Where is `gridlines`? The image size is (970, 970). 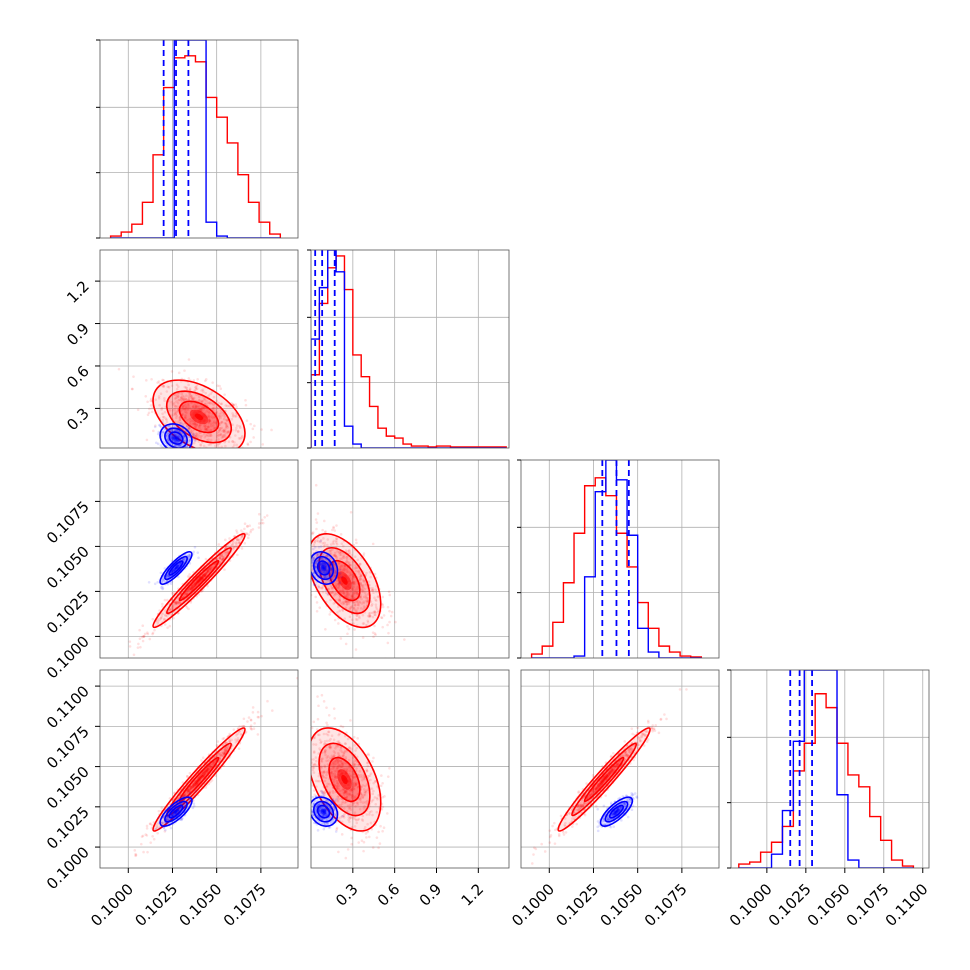 gridlines is located at coordinates (830, 769).